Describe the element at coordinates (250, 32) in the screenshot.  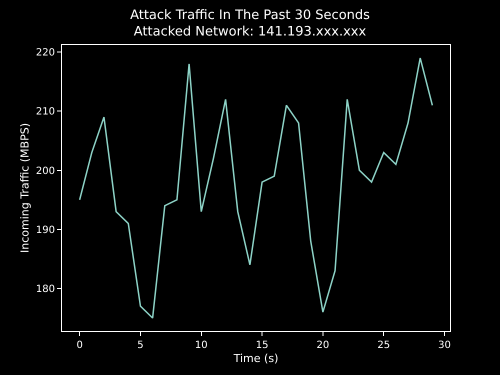
I see `chart-subtitle: Attacked Network: 141.193.xxx.xxx` at that location.